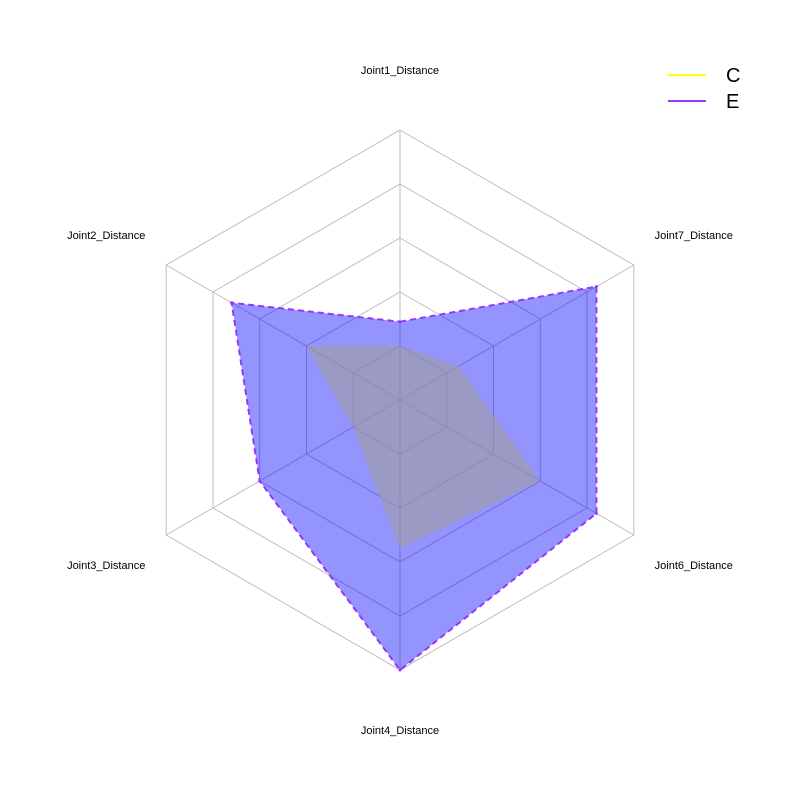 The width and height of the screenshot is (800, 805). I want to click on series-e-point-joint4-distance, so click(400, 670).